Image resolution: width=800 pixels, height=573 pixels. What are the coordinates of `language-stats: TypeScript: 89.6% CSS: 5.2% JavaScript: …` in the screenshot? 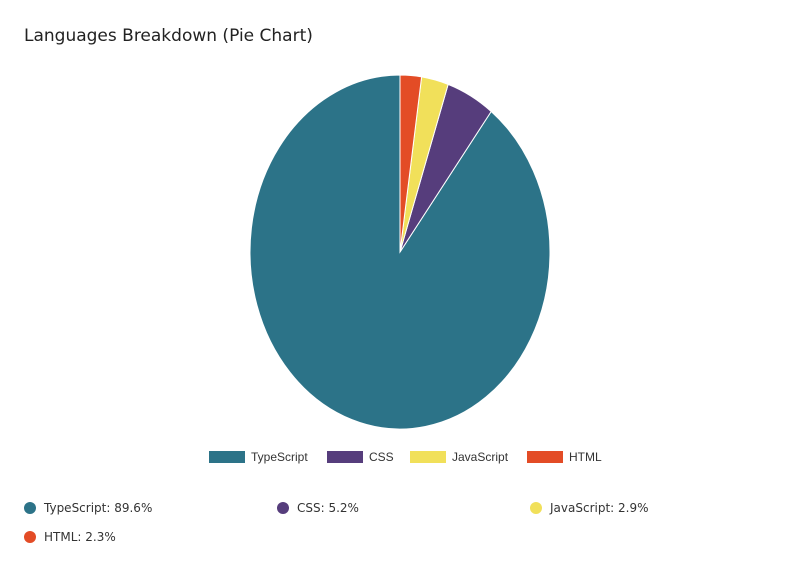 It's located at (404, 522).